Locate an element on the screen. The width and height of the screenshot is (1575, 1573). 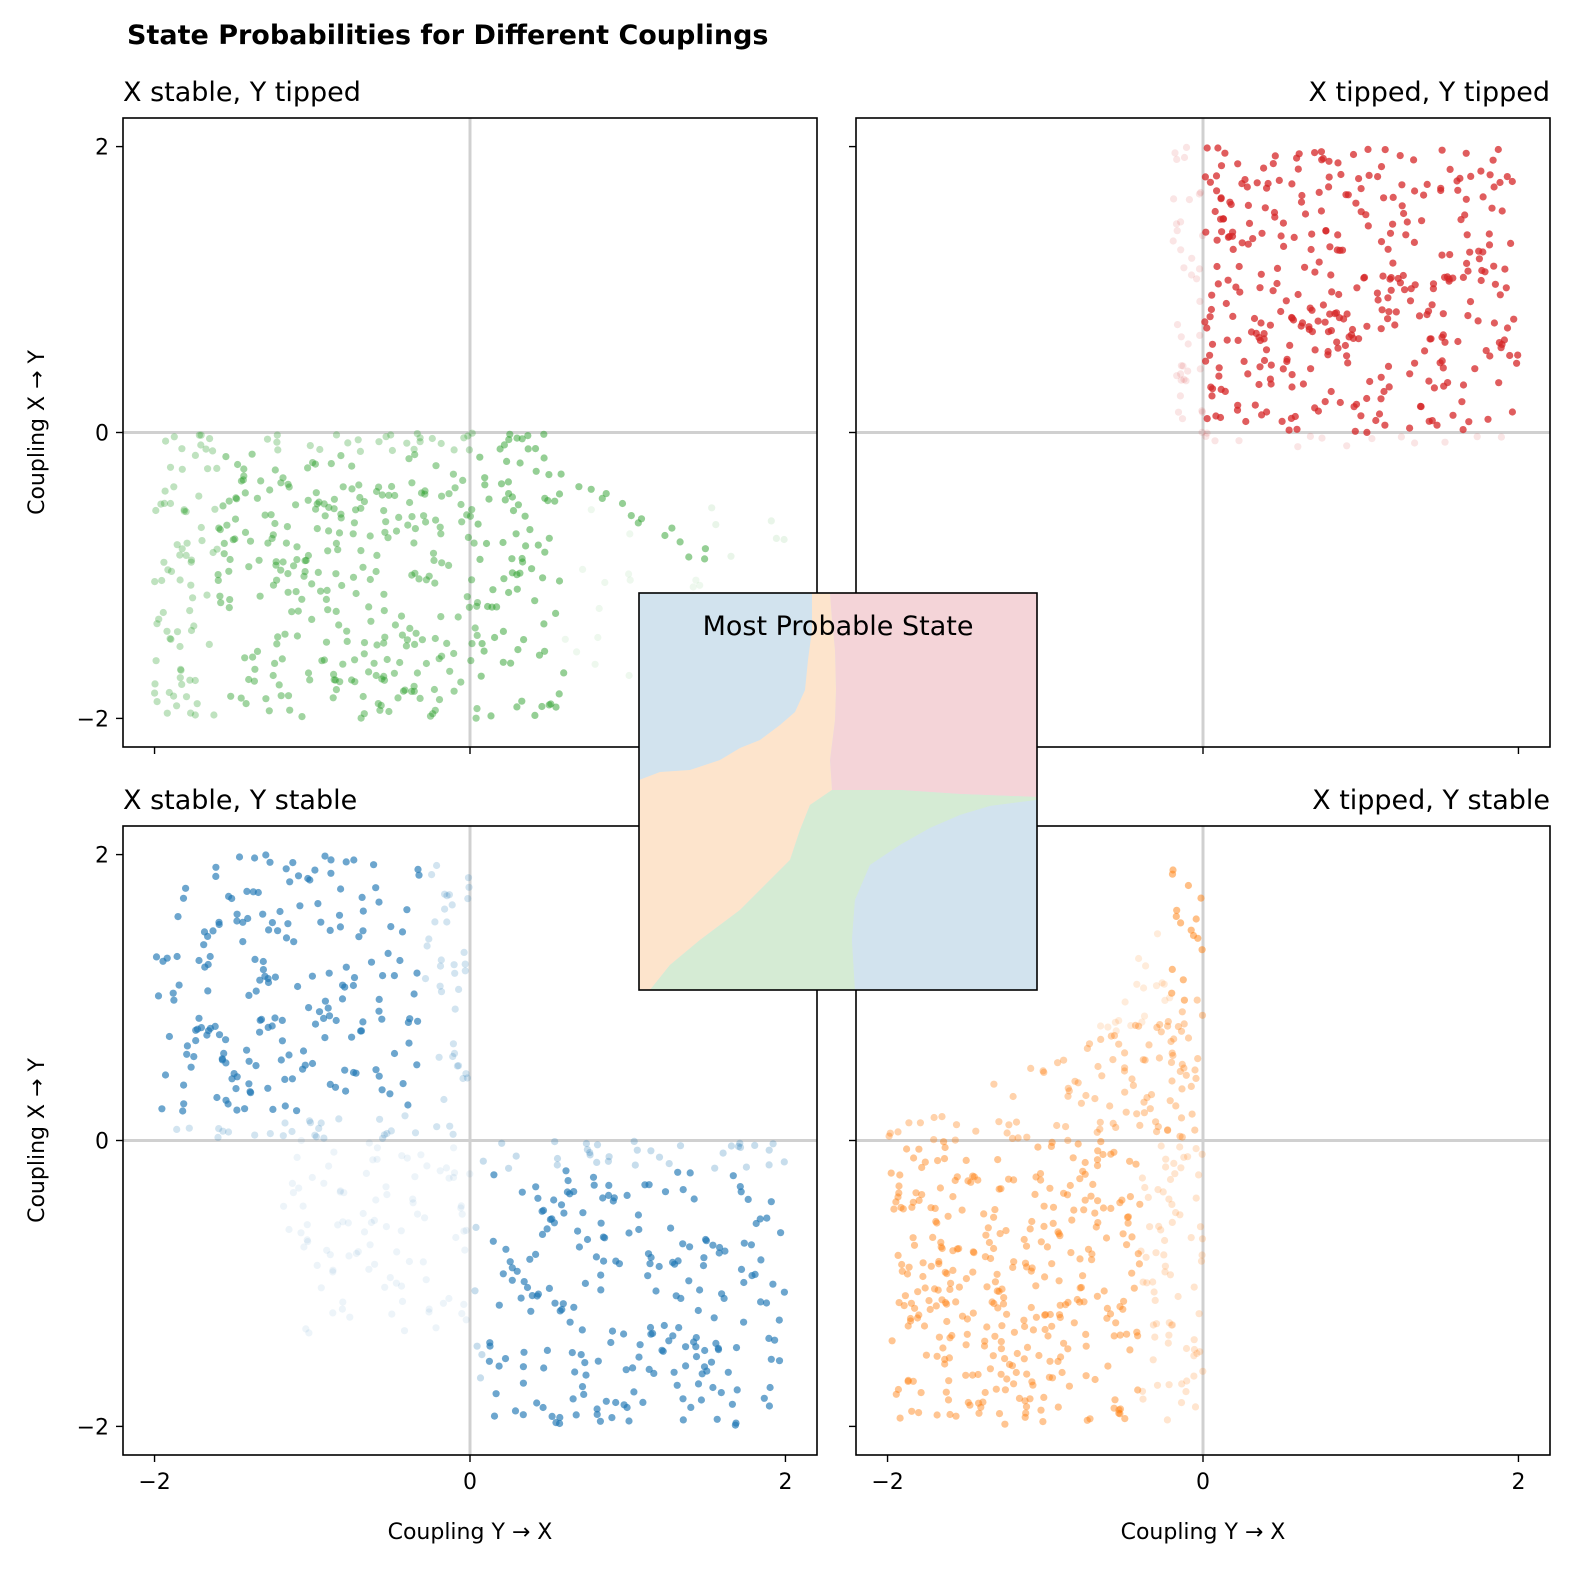
inset-title: Most Probable State is located at coordinates (838, 626).